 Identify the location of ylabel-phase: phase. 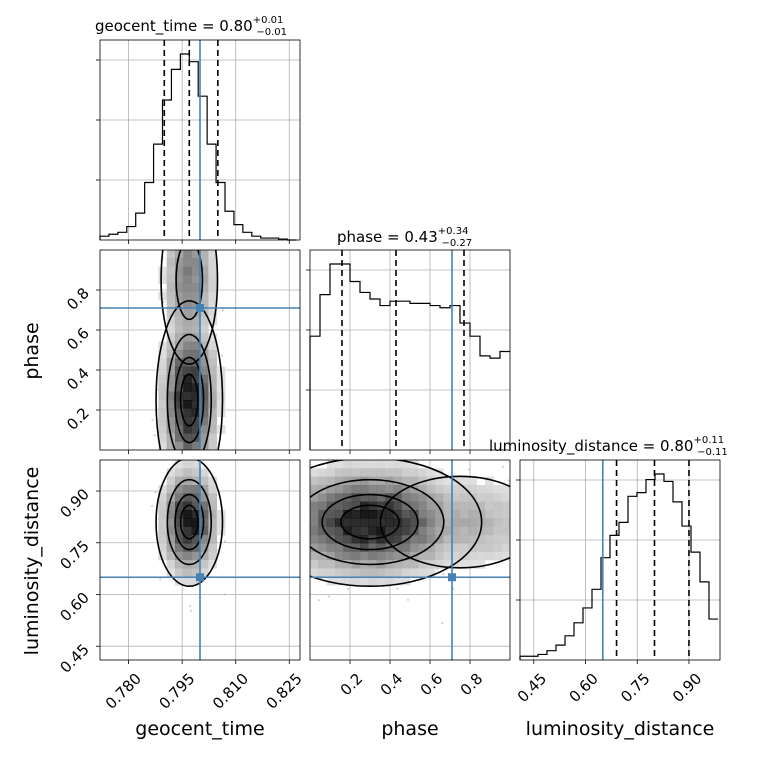
(32, 350).